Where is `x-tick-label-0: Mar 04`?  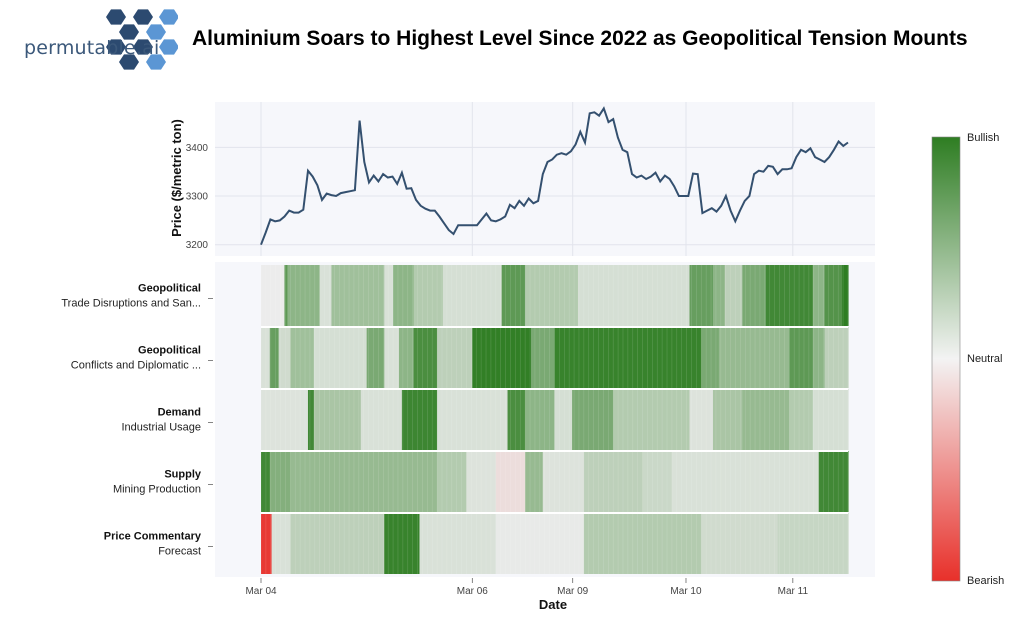
x-tick-label-0: Mar 04 is located at coordinates (261, 591).